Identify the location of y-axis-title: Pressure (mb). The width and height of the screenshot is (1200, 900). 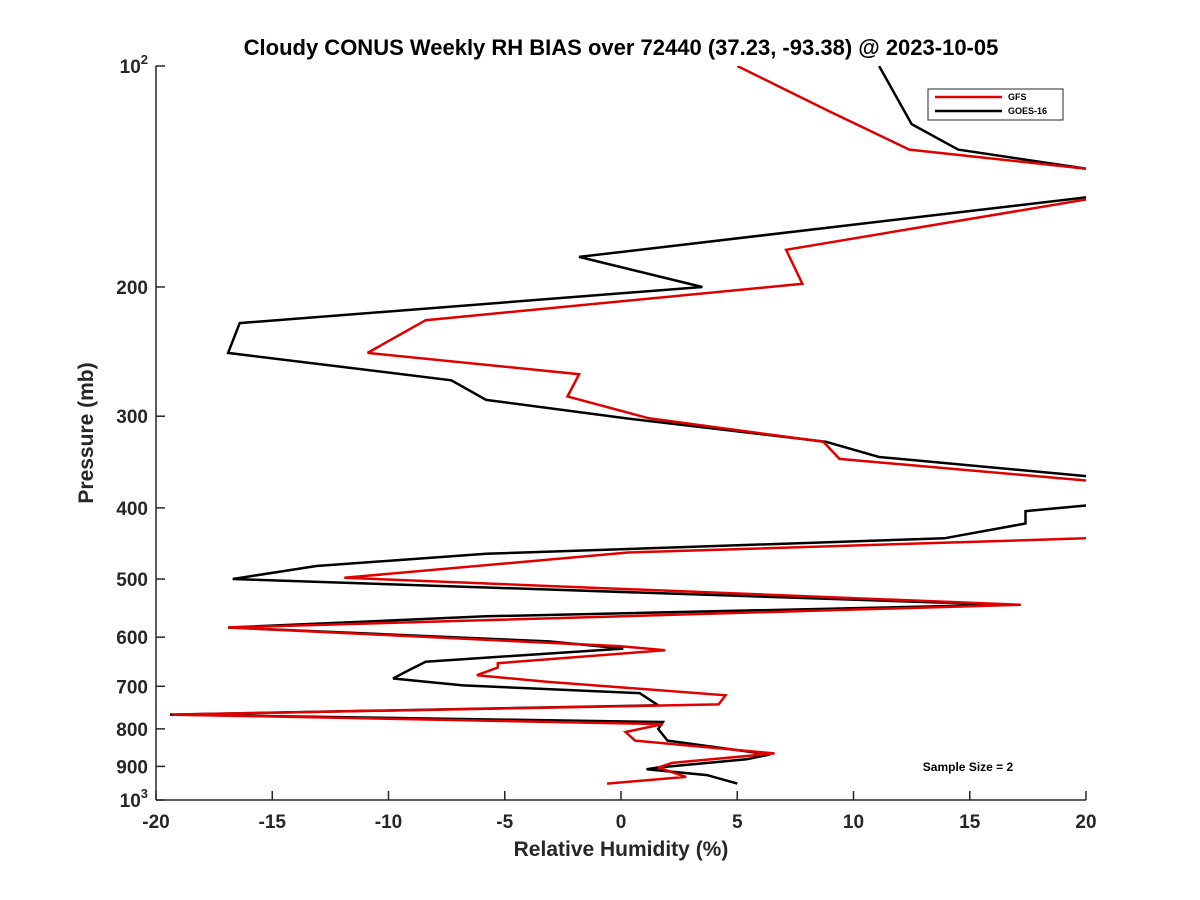
(86, 432).